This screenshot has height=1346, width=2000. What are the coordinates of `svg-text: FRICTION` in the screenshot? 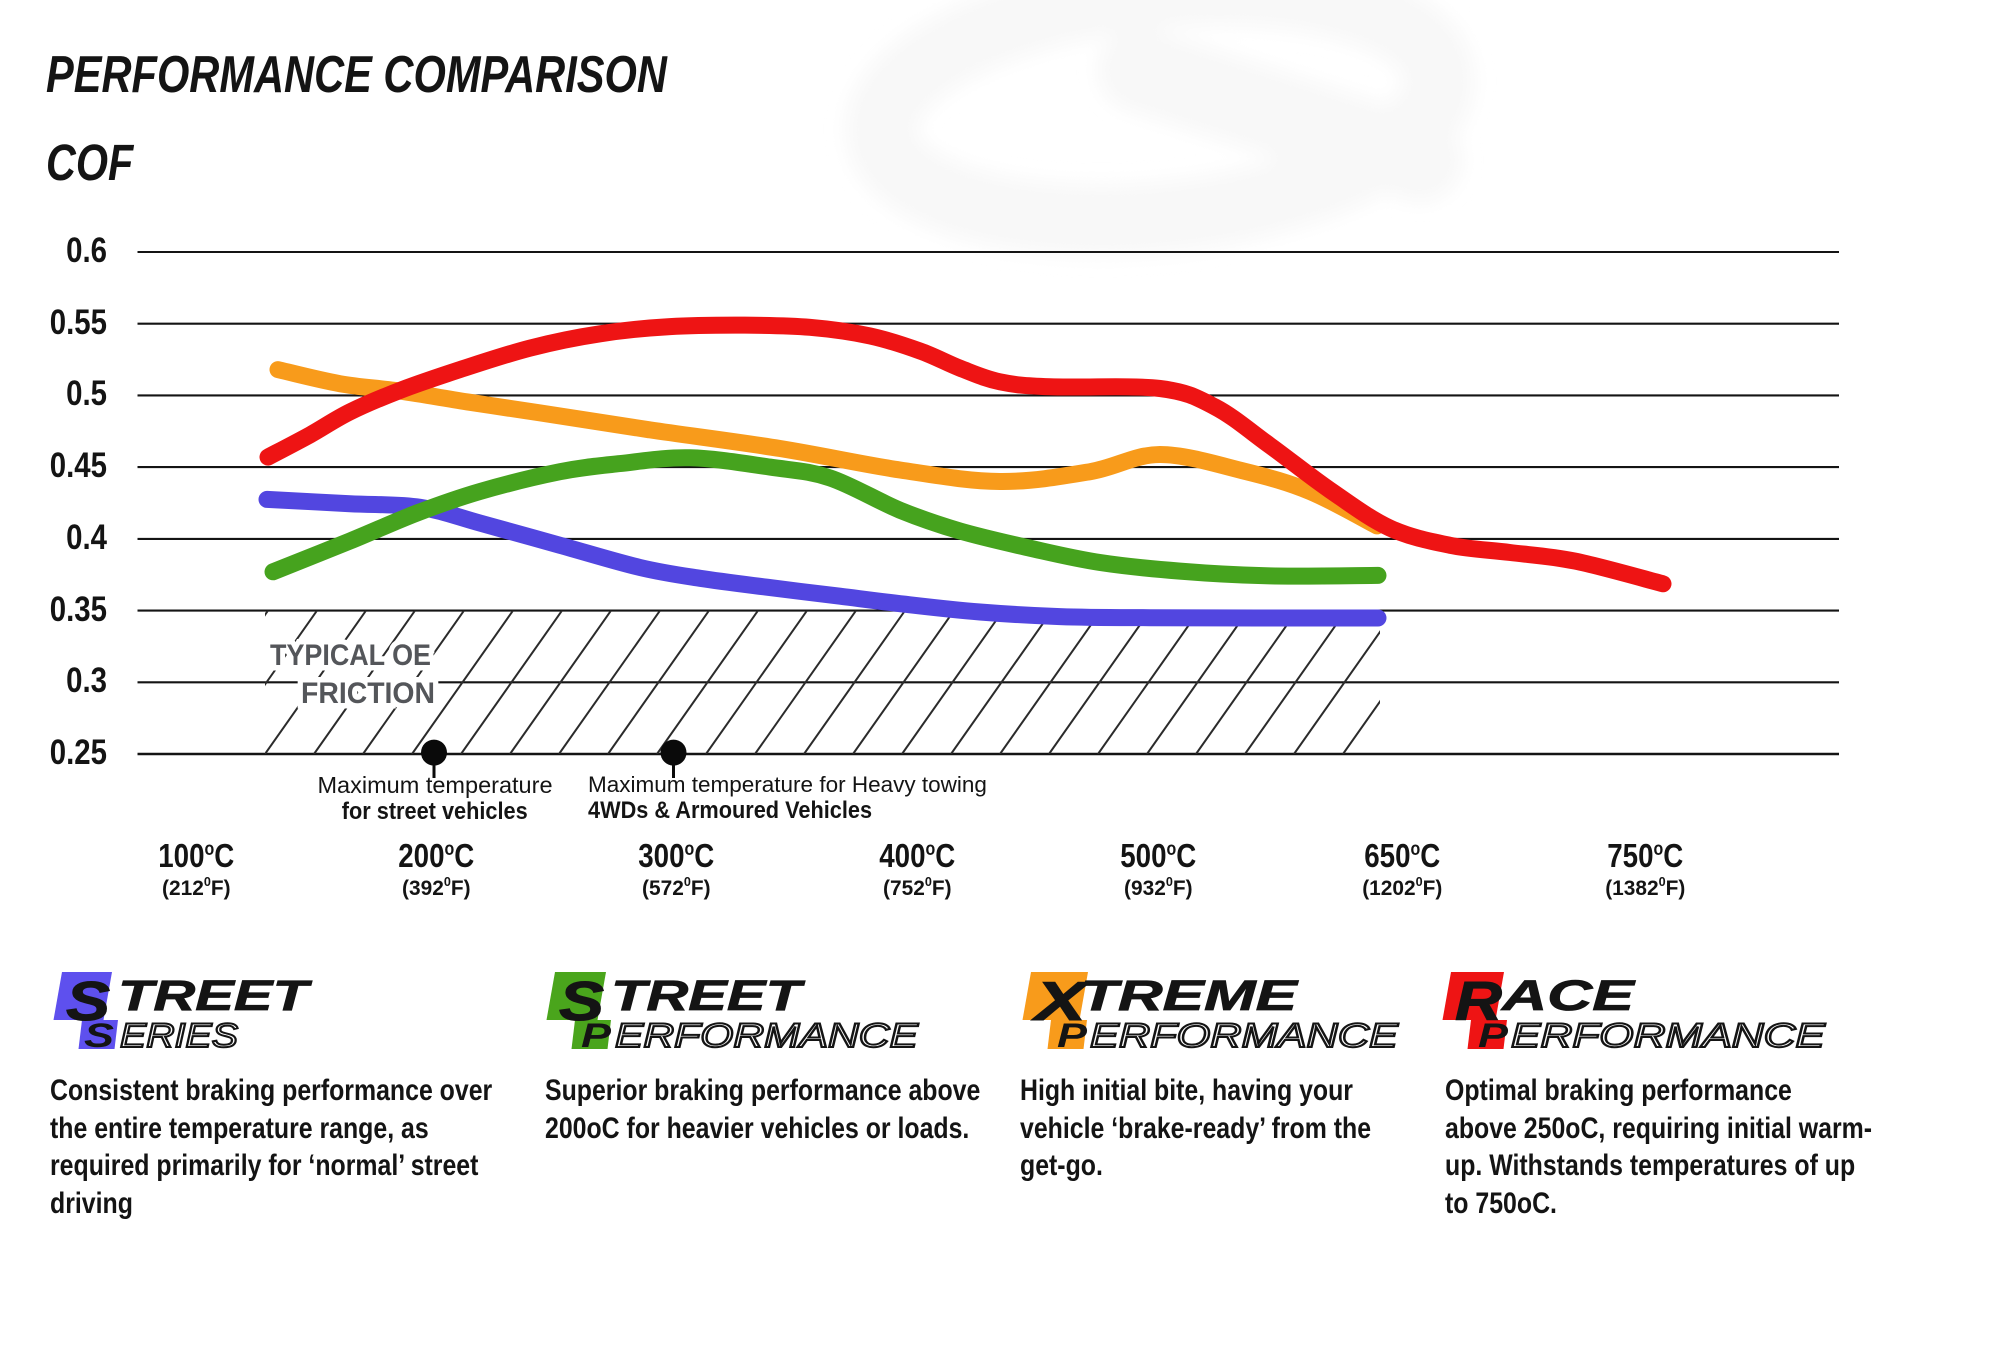 It's located at (368, 693).